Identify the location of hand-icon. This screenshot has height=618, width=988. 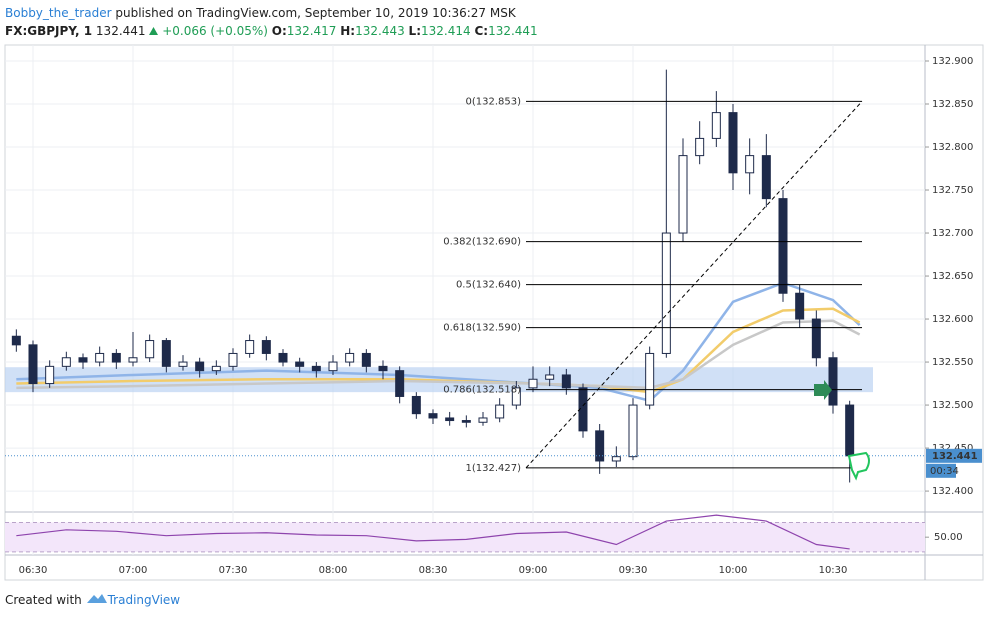
(858, 466).